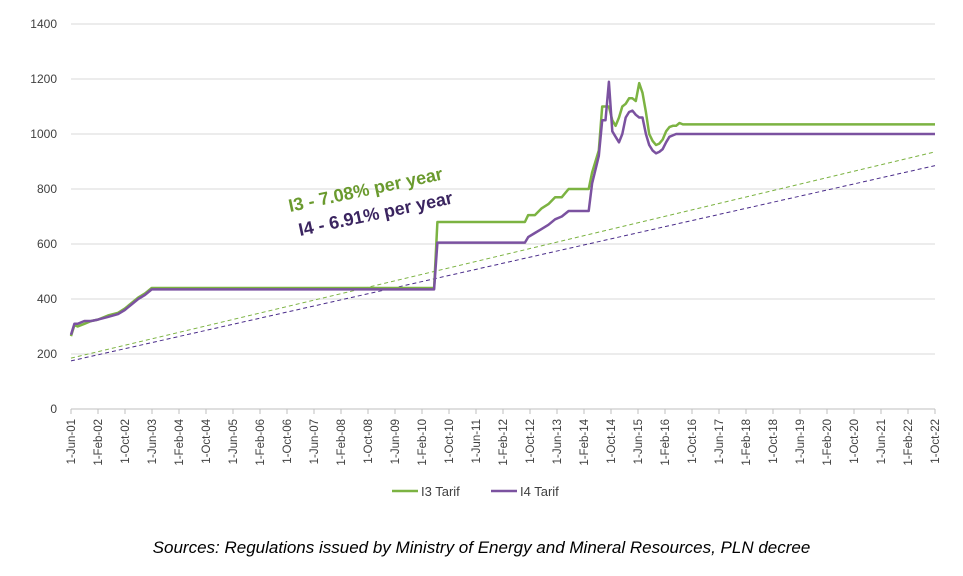 This screenshot has height=576, width=963. What do you see at coordinates (43, 216) in the screenshot?
I see `y-axis-ticks: 0 200 400 600 800 1000 1200 1400` at bounding box center [43, 216].